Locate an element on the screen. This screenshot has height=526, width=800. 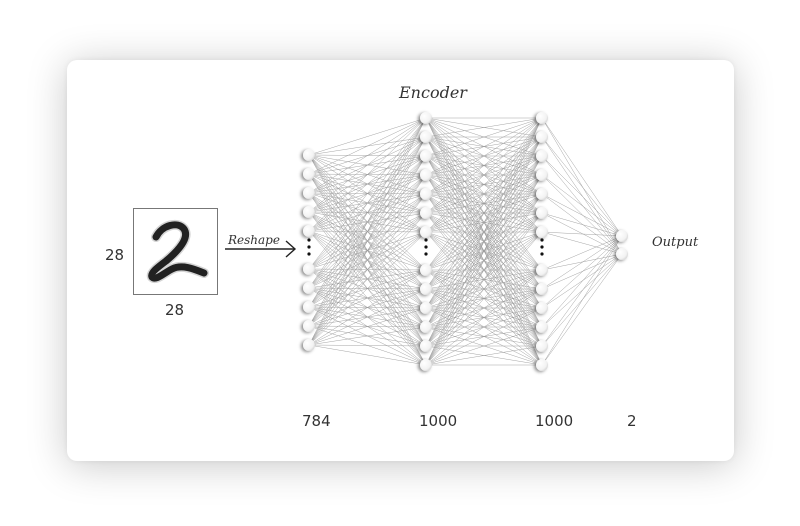
layer-size-hidden-1: 1000 is located at coordinates (438, 421).